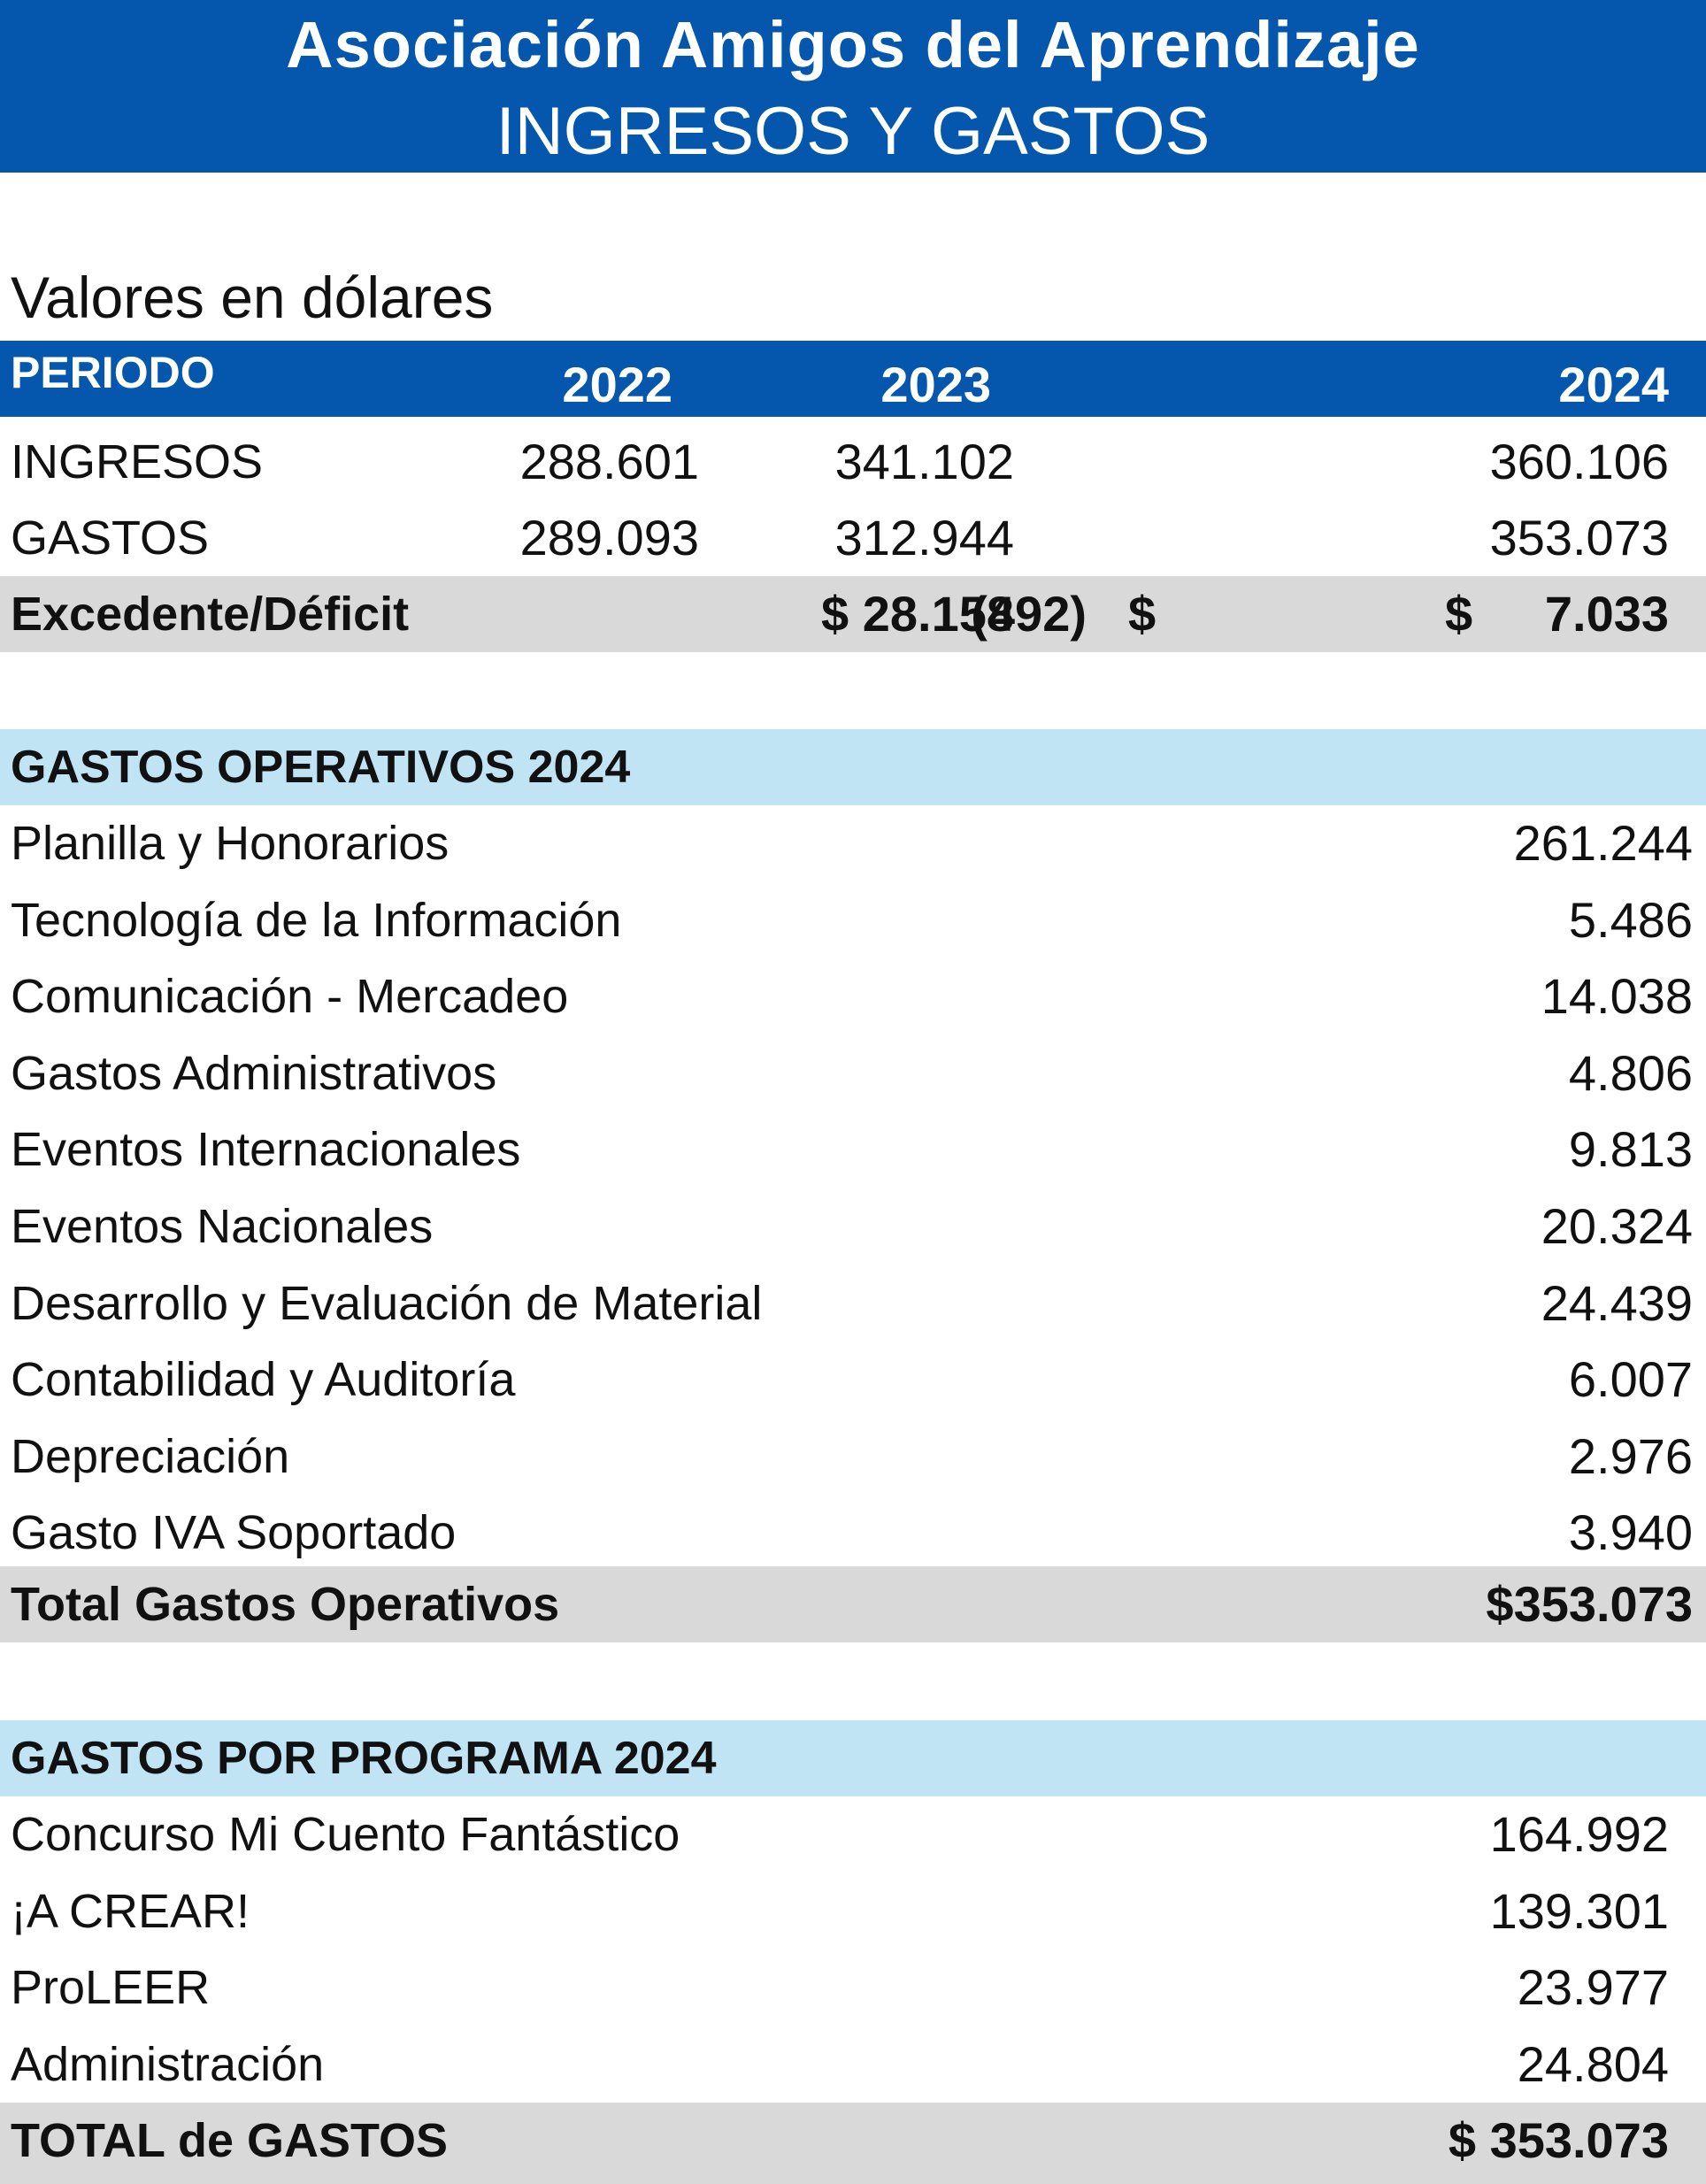 Image resolution: width=1706 pixels, height=2184 pixels. Describe the element at coordinates (263, 1380) in the screenshot. I see `operating-item-label: Contabilidad y Auditoría` at that location.